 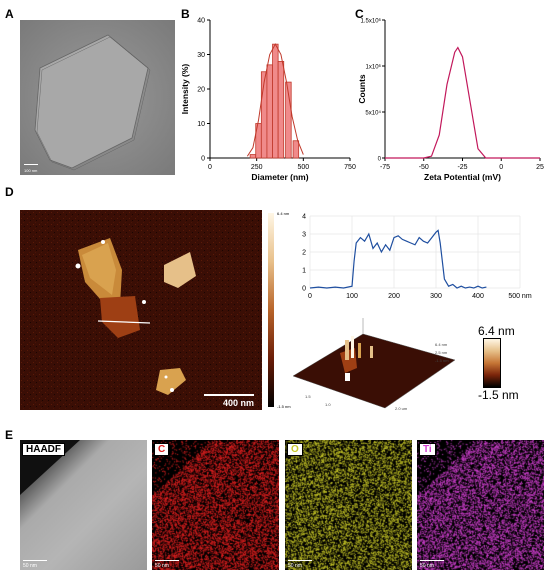 I want to click on svg-text: 2.0 um, so click(x=401, y=408).